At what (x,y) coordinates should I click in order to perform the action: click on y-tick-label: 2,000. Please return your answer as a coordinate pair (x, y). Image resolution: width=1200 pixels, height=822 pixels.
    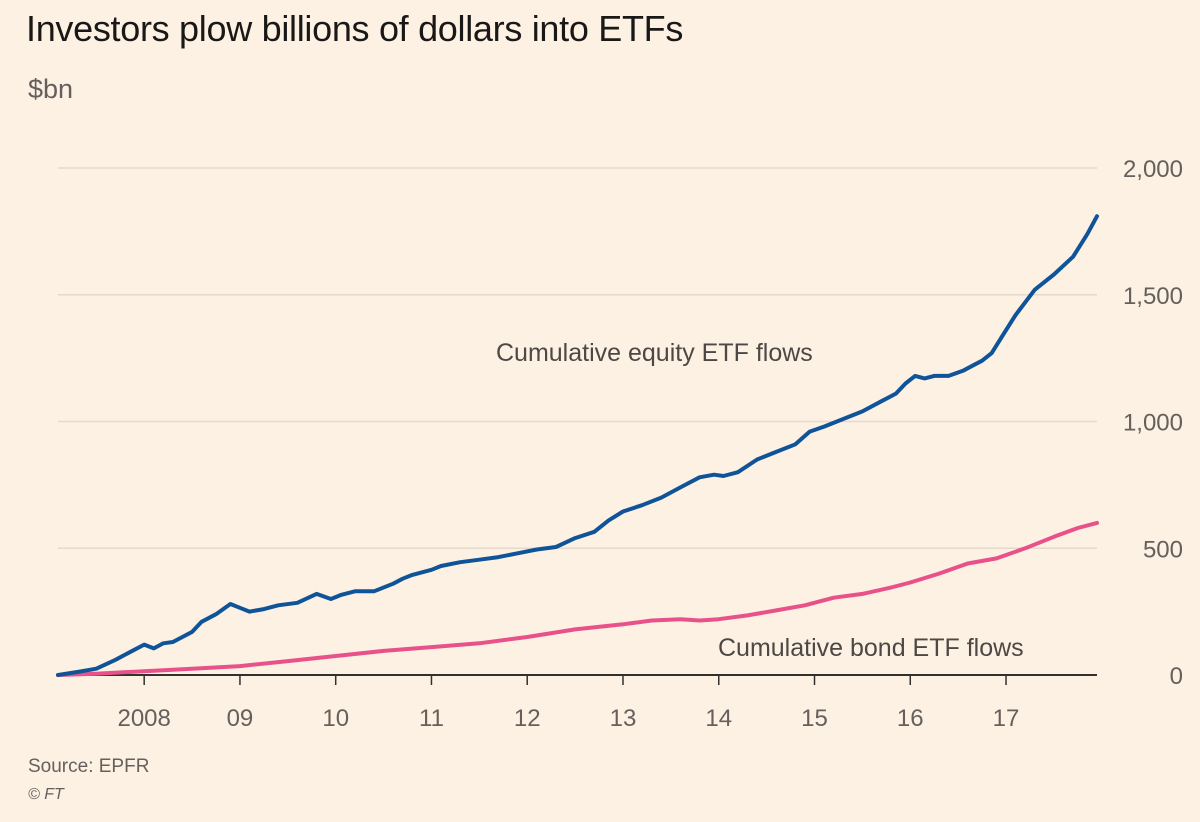
    Looking at the image, I should click on (1153, 169).